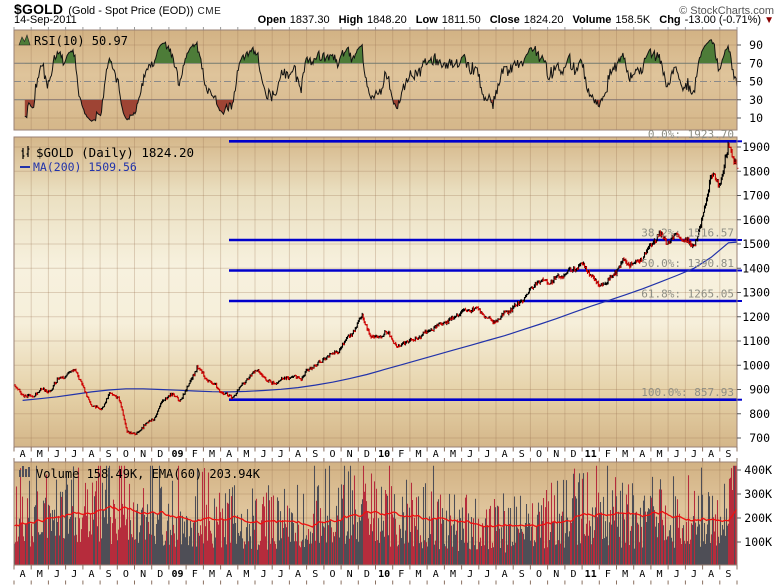 This screenshot has height=586, width=780. Describe the element at coordinates (401, 454) in the screenshot. I see `month-label: F` at that location.